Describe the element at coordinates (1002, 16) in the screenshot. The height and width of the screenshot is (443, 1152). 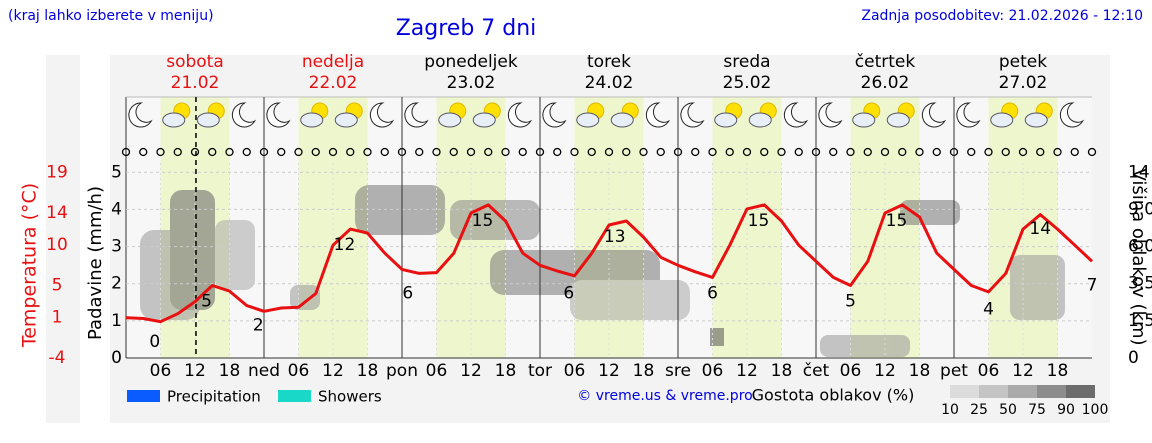
I see `updated: Zadnja posodobitev: 21.02.2026 - 12:10` at that location.